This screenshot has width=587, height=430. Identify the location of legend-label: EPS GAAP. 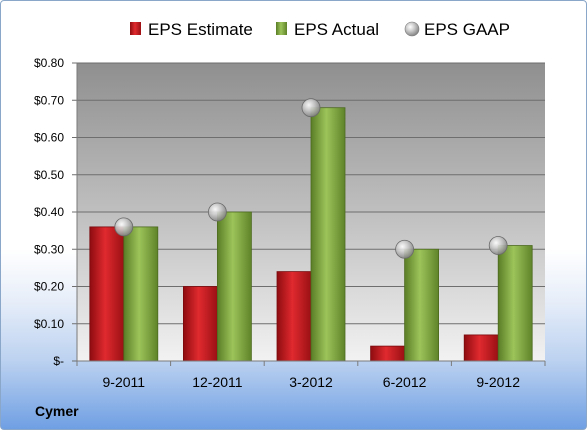
(467, 29).